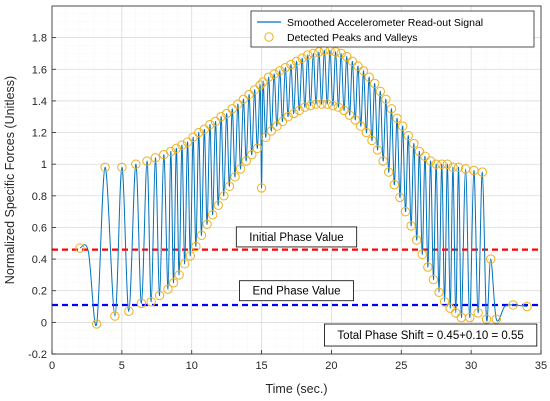 The image size is (550, 401). I want to click on x-tick-label: 30, so click(471, 366).